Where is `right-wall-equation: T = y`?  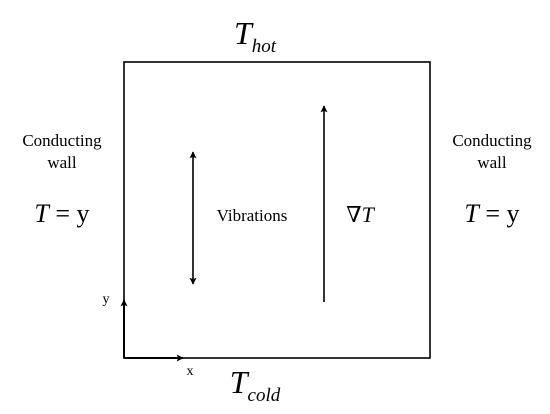
right-wall-equation: T = y is located at coordinates (491, 213).